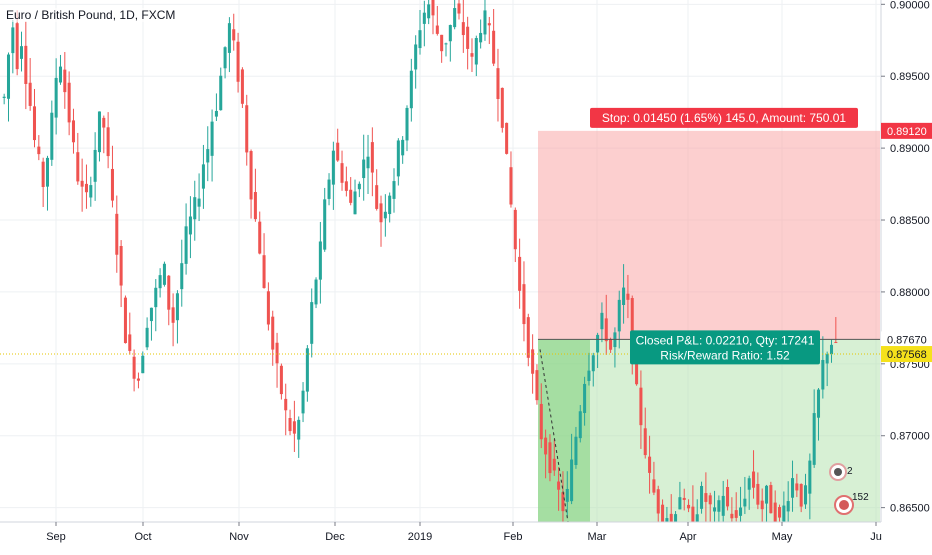  I want to click on entry-price-tag: 0.87670, so click(906, 339).